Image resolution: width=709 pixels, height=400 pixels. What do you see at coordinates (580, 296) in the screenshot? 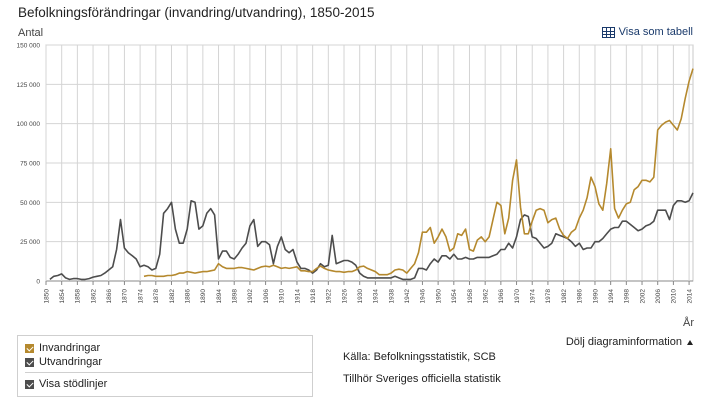
I see `x-tick-label: 1986` at bounding box center [580, 296].